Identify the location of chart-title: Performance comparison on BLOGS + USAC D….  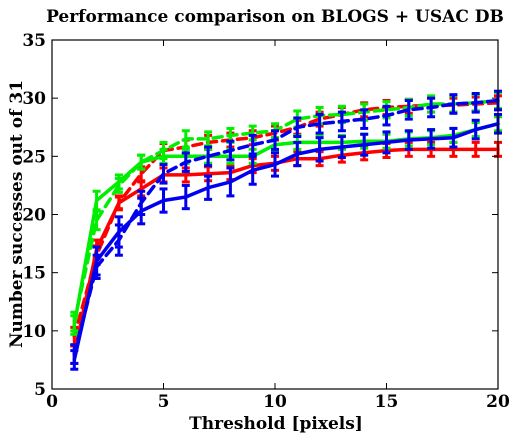
(275, 17).